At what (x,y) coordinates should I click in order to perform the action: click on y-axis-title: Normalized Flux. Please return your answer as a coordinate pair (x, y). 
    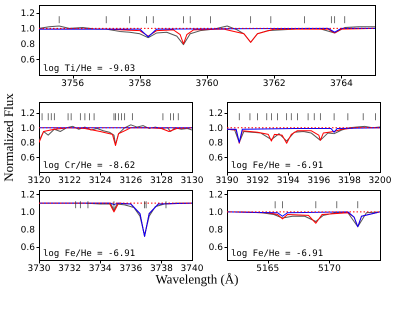
    Looking at the image, I should click on (8, 137).